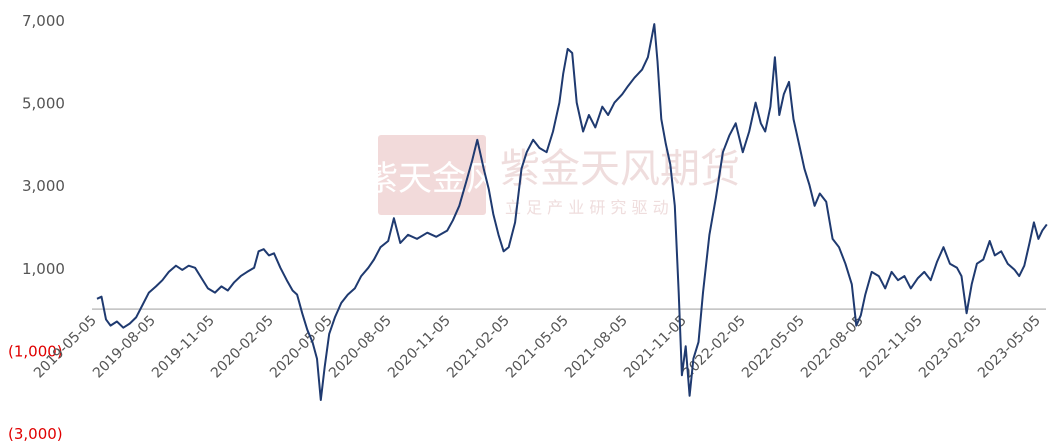  What do you see at coordinates (36, 227) in the screenshot?
I see `y-axis-ticks: 7,000 5,000 3,000 1,000 (1,000) (3,000)` at bounding box center [36, 227].